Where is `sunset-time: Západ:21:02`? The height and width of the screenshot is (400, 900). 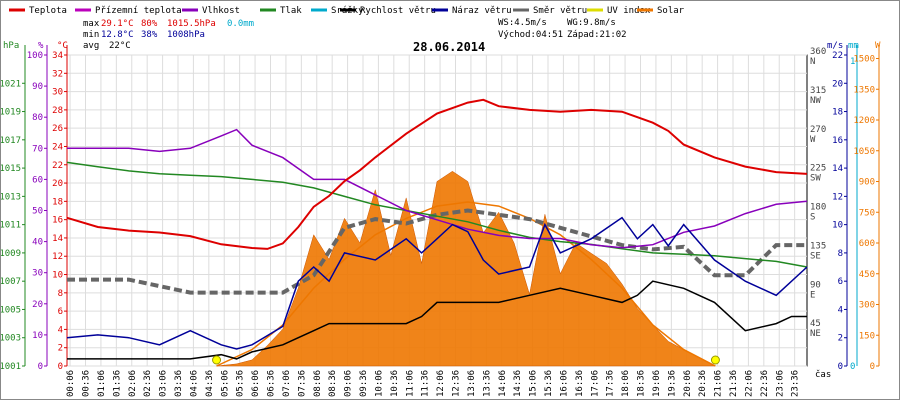 sunset-time: Západ:21:02 is located at coordinates (597, 35).